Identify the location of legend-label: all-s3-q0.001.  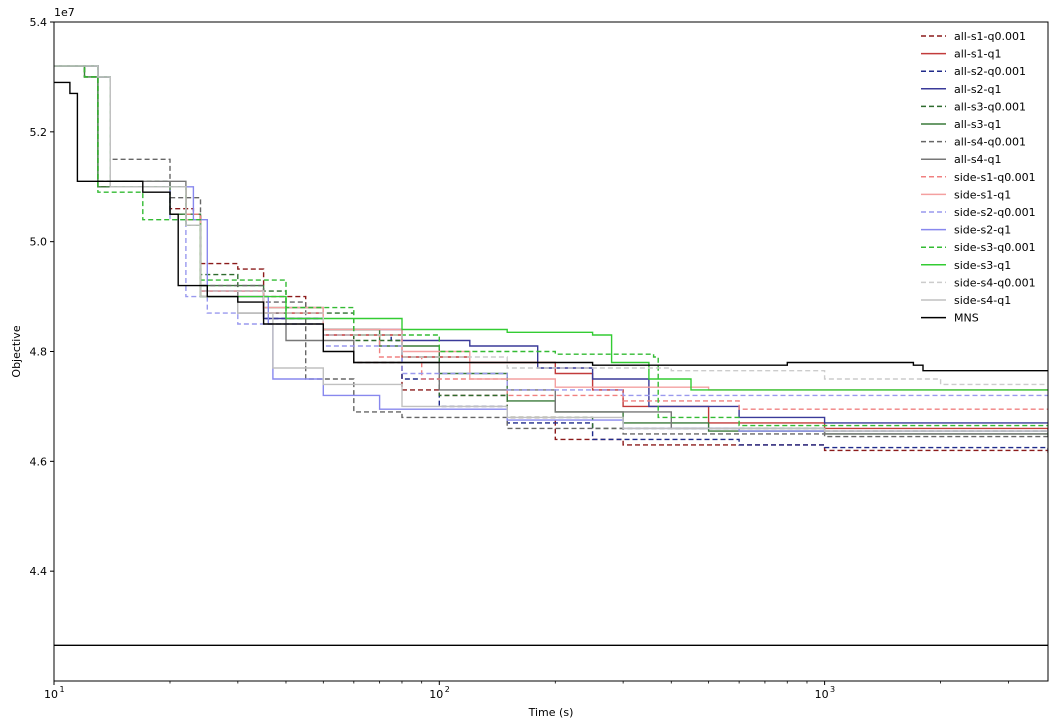
(990, 106).